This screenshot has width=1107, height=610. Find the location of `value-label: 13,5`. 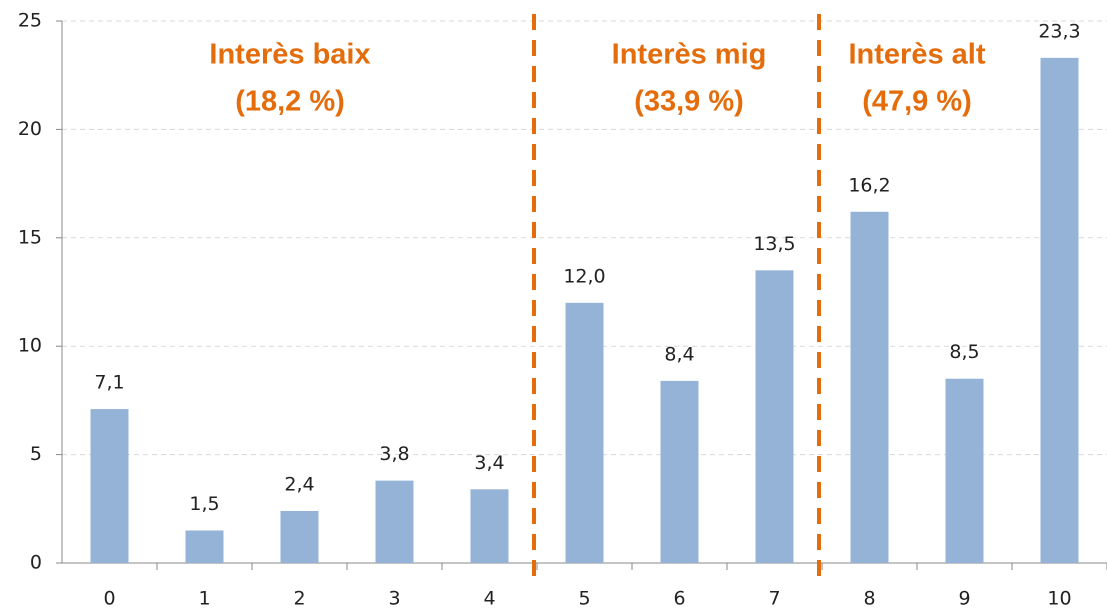

value-label: 13,5 is located at coordinates (774, 244).